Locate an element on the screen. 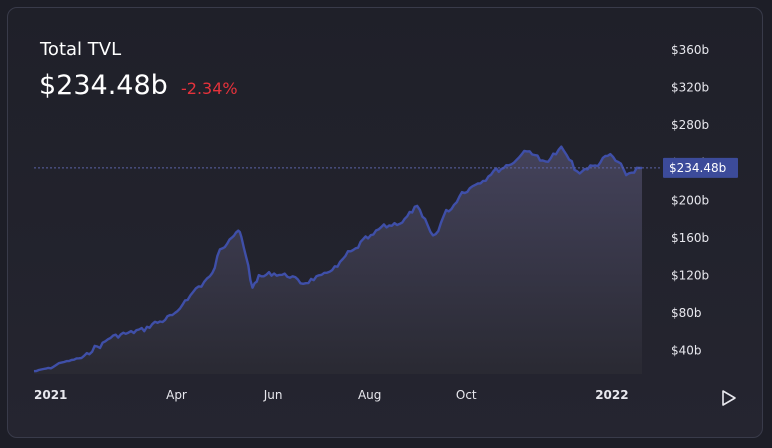  y-tick-label: $40b is located at coordinates (686, 351).